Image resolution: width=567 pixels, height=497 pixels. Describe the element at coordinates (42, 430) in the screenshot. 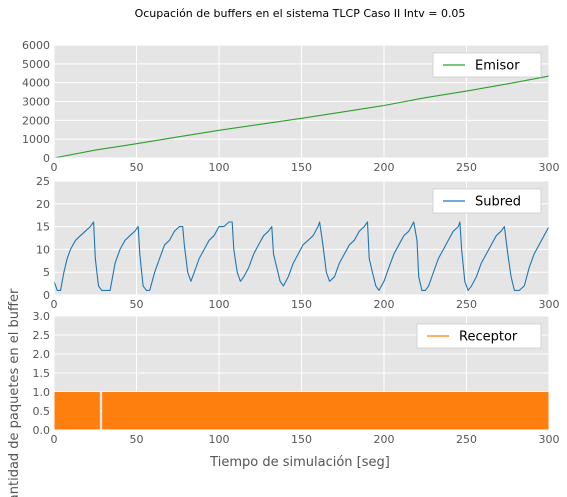

I see `receptor-y-tick-label: 0.0` at that location.